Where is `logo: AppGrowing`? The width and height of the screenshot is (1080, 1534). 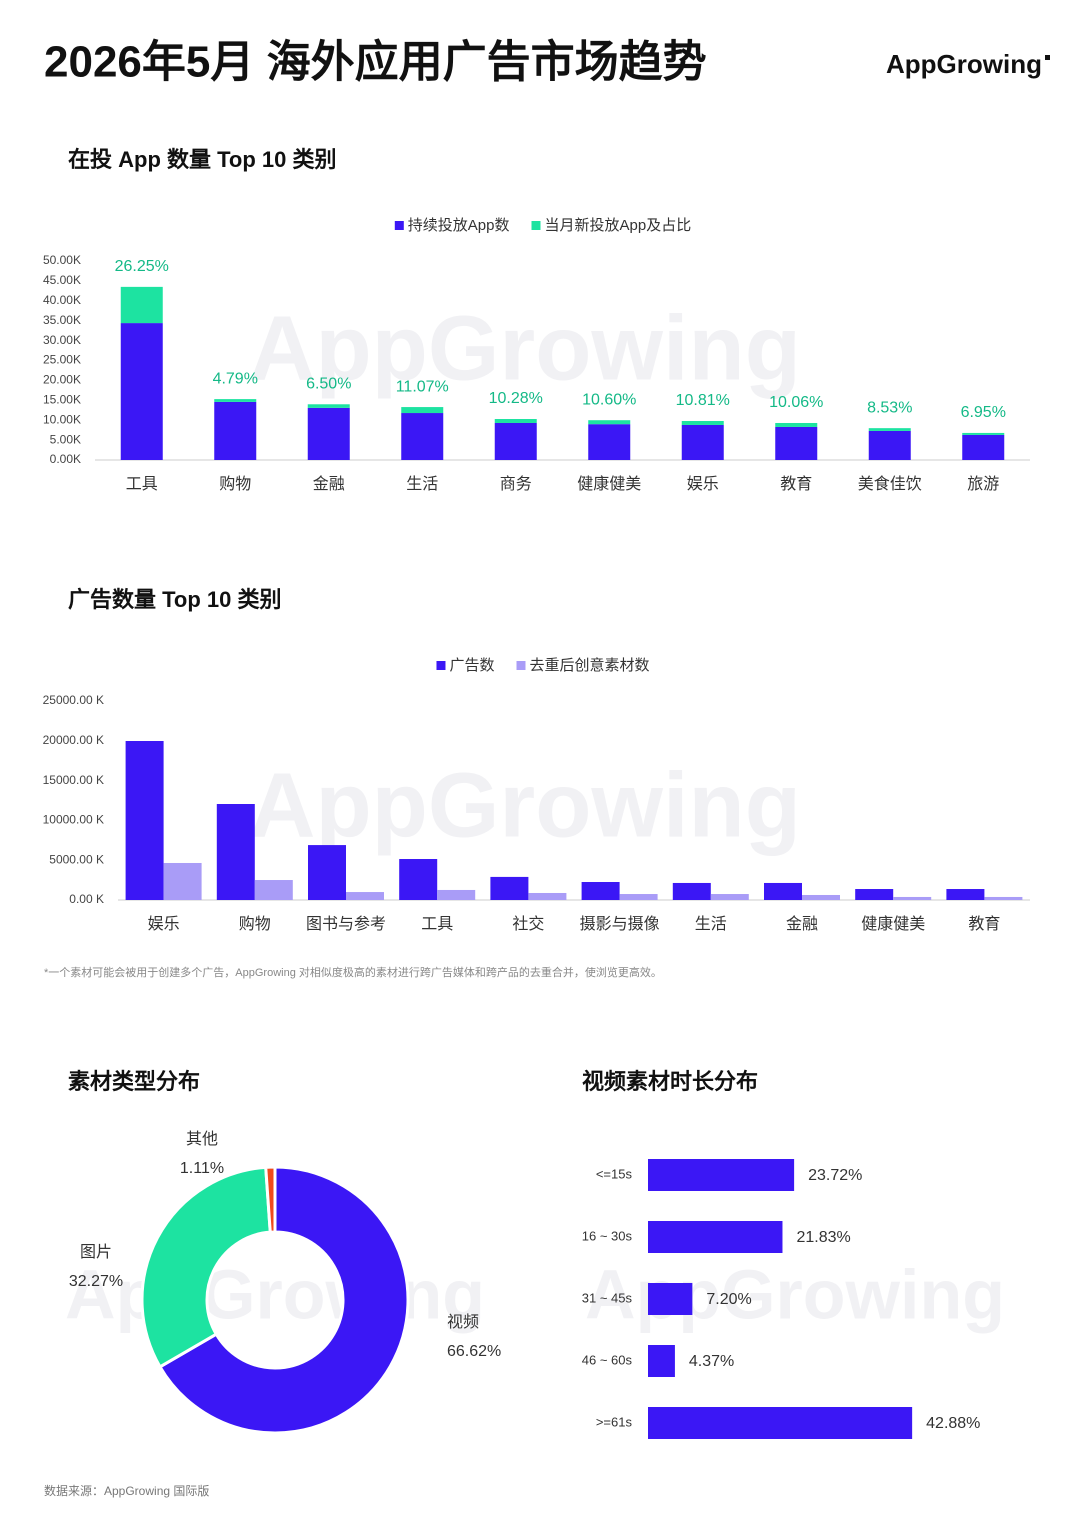
logo: AppGrowing is located at coordinates (964, 64).